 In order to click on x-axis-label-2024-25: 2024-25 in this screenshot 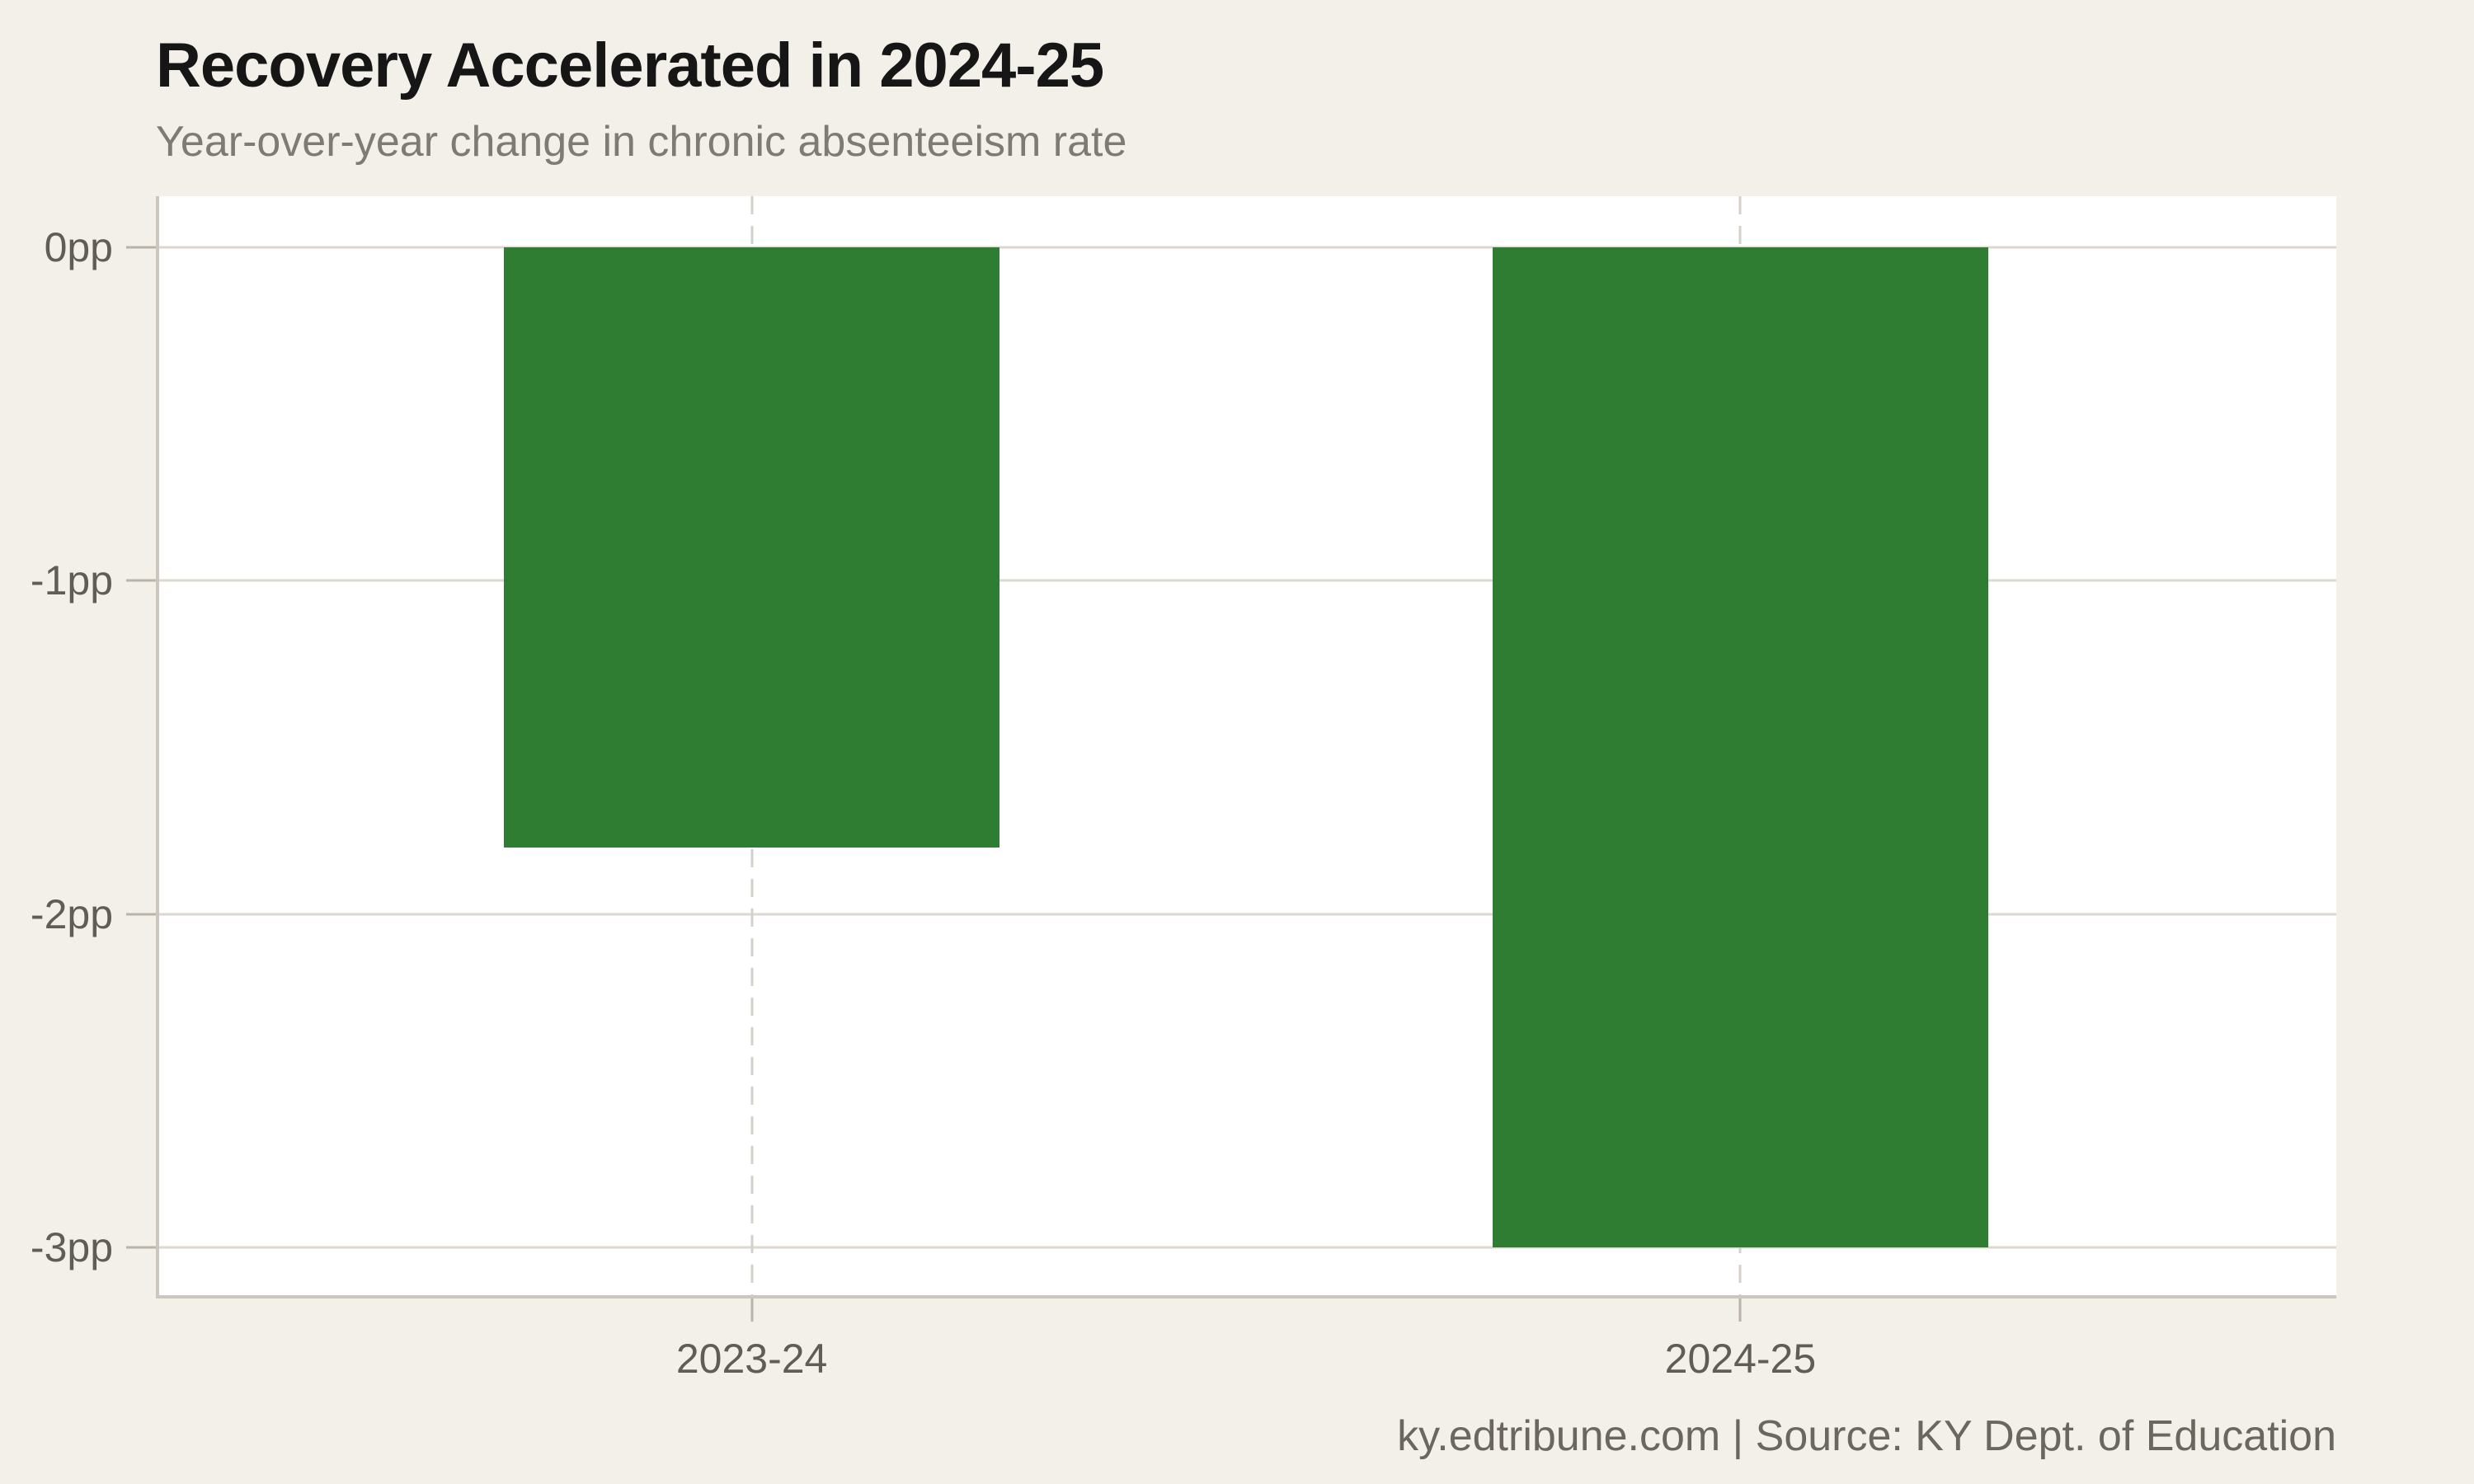, I will do `click(1740, 1359)`.